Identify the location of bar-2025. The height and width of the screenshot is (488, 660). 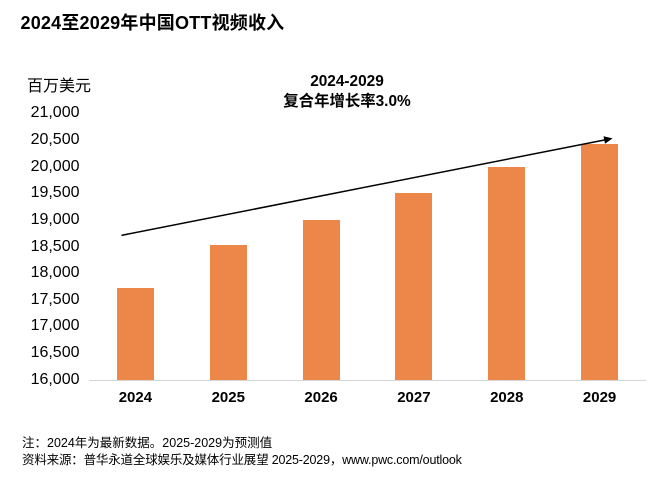
(228, 312).